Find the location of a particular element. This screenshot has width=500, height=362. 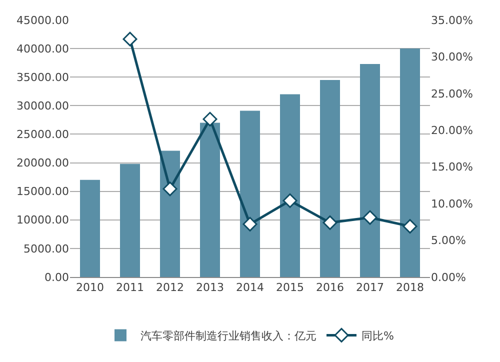

y2-tick-label: 15.00% is located at coordinates (452, 167).